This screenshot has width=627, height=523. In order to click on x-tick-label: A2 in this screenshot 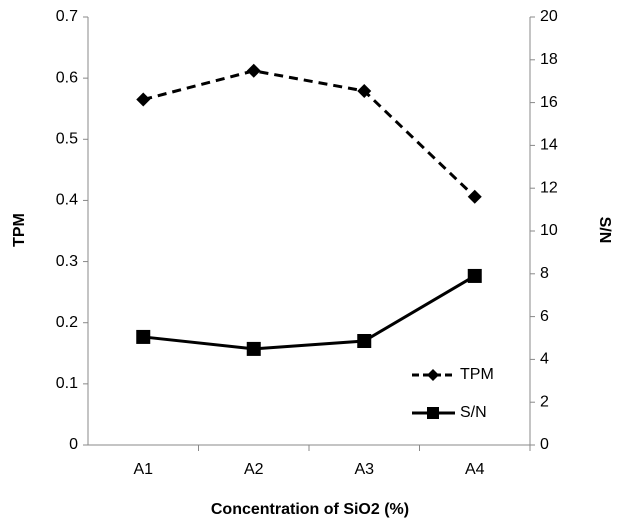, I will do `click(254, 469)`.